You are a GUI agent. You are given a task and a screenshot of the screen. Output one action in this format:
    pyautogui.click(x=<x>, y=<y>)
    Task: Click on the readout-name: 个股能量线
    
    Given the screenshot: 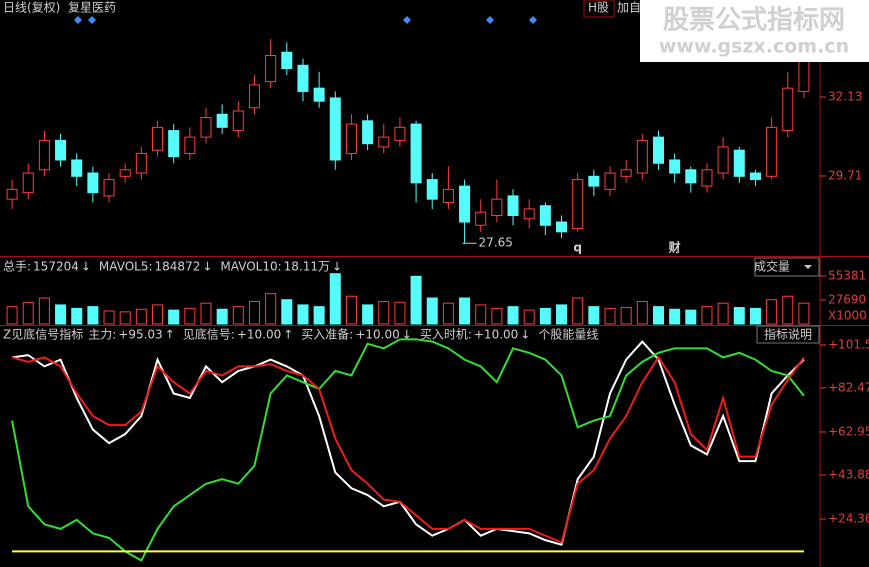 What is the action you would take?
    pyautogui.click(x=568, y=335)
    